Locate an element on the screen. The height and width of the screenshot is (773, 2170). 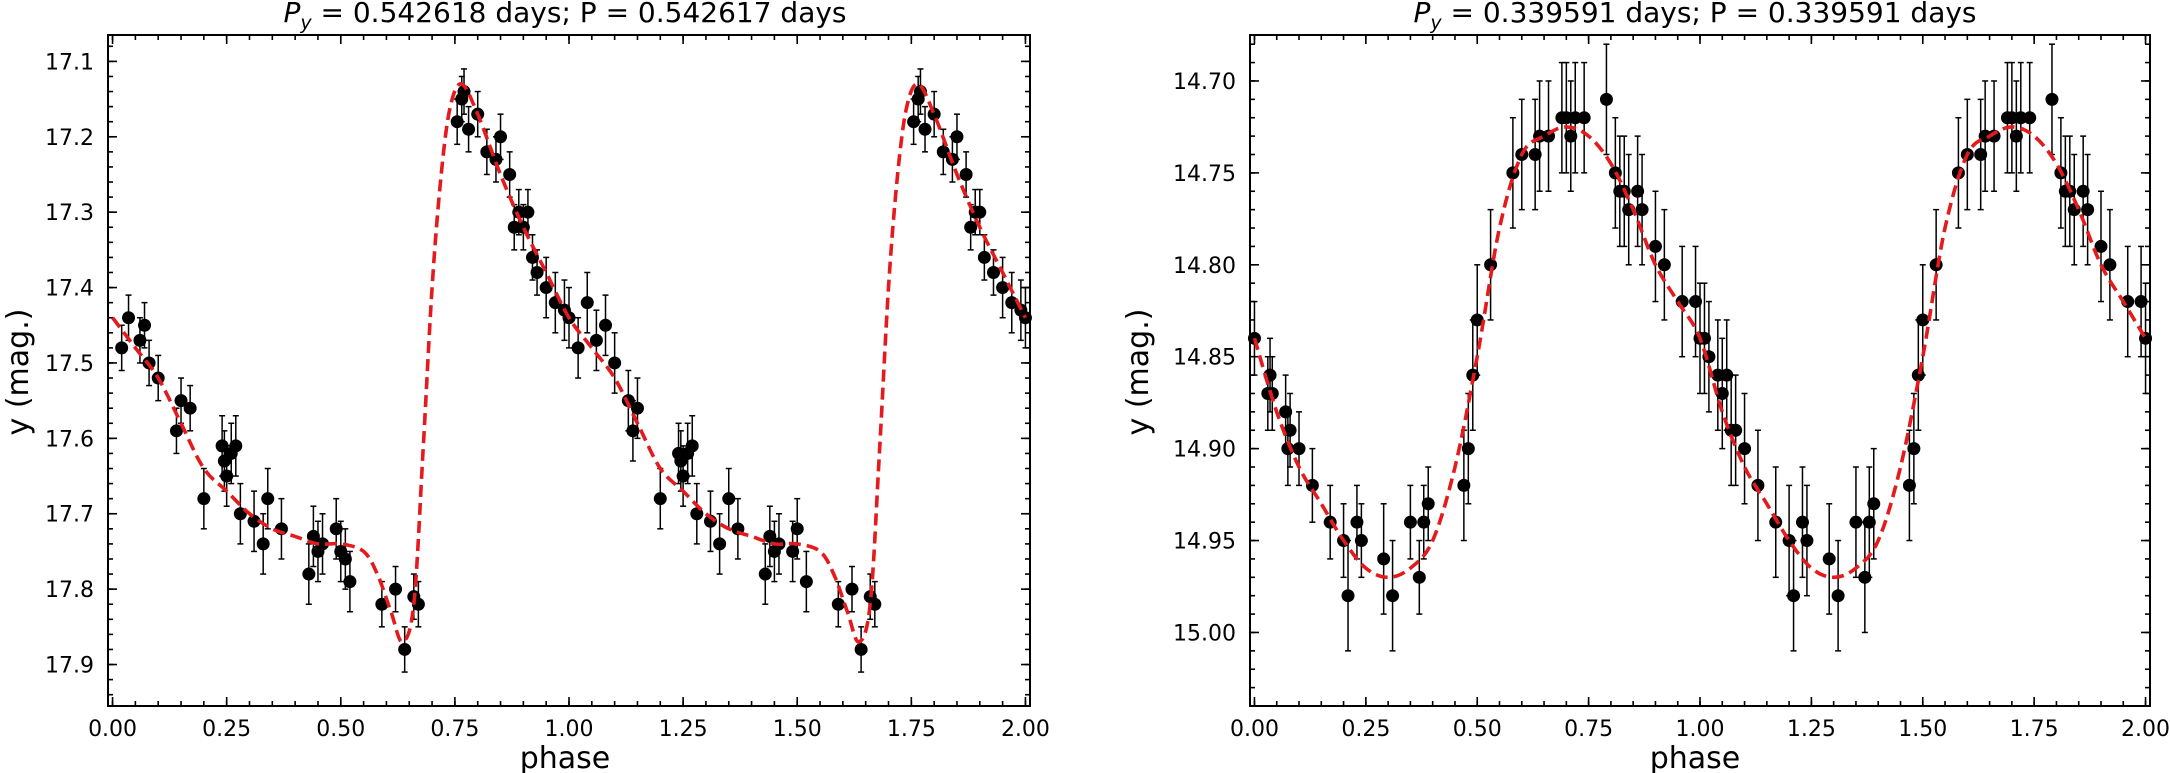
right-y-tick-label: 14.95 is located at coordinates (1204, 542).